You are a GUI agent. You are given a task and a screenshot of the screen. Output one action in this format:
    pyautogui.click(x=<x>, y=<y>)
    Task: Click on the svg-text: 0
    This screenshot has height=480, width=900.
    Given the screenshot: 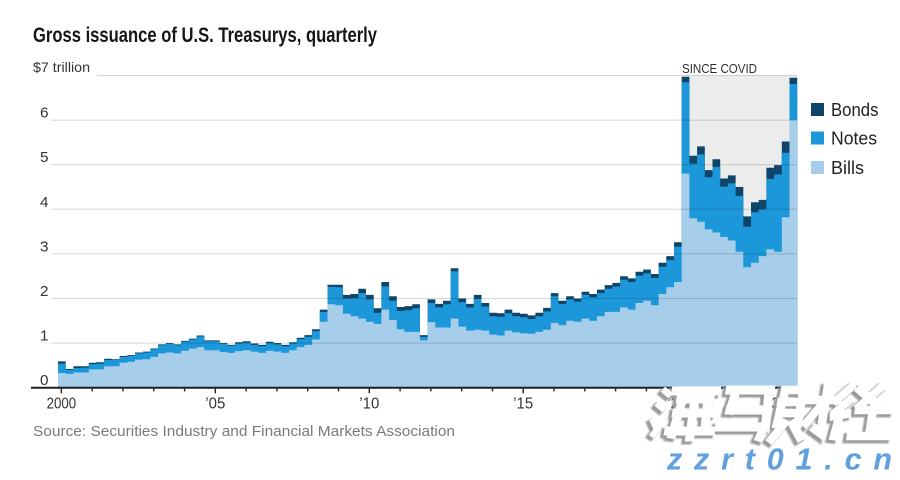 What is the action you would take?
    pyautogui.click(x=44, y=380)
    